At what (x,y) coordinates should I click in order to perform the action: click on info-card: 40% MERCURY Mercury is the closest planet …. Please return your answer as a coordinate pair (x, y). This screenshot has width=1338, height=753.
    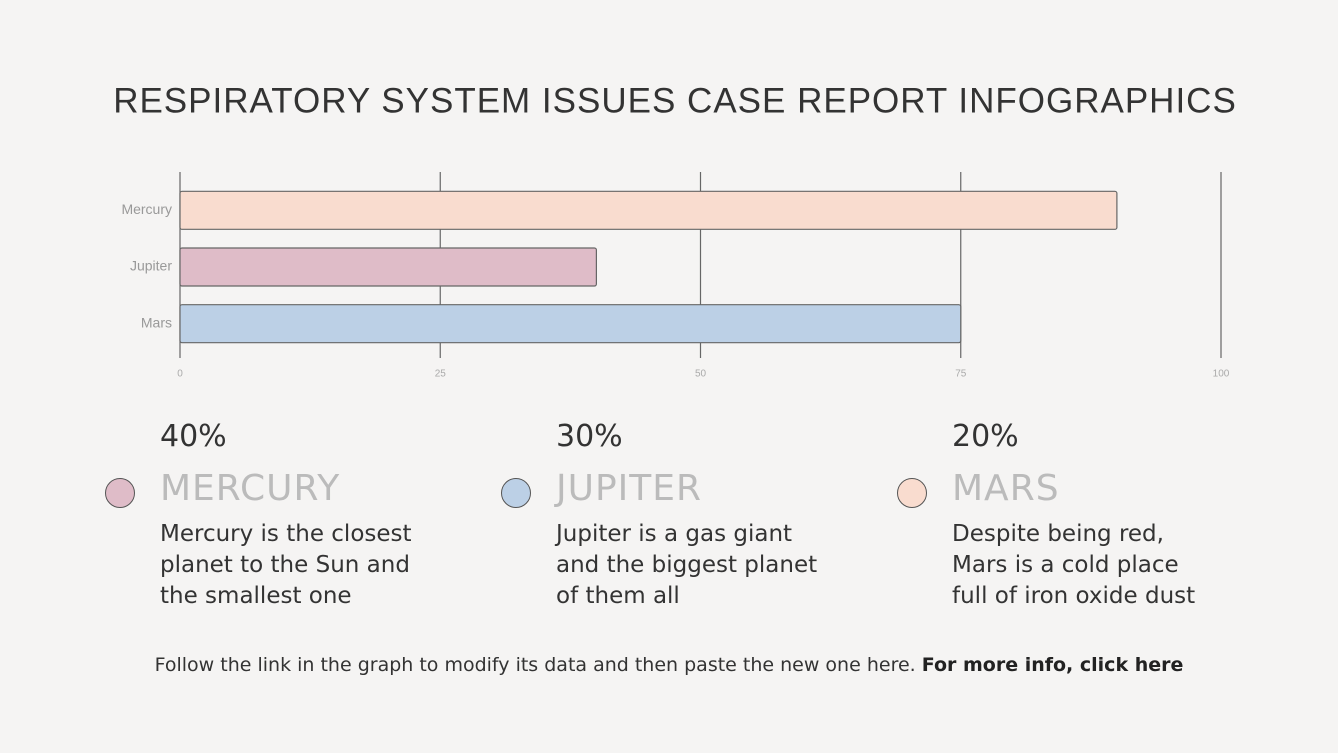
    Looking at the image, I should click on (282, 513).